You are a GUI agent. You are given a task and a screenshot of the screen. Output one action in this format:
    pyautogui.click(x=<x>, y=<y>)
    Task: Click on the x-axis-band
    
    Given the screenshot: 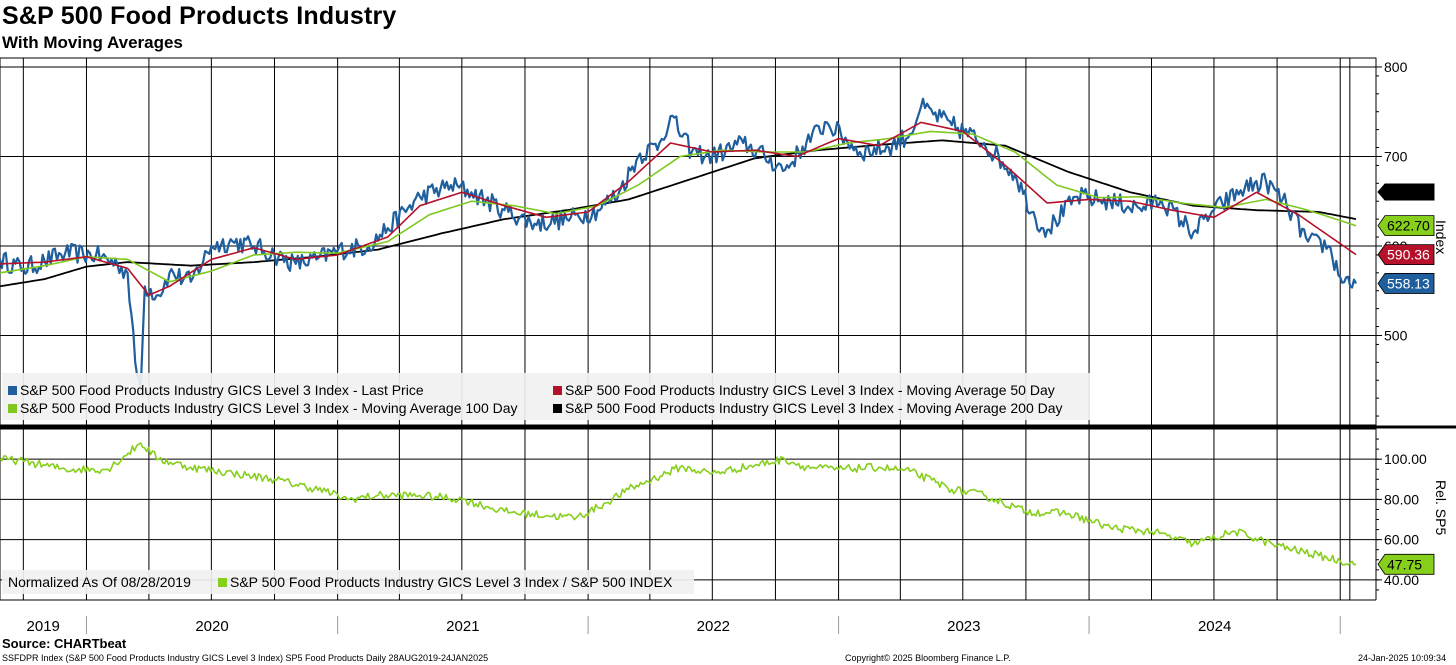 What is the action you would take?
    pyautogui.click(x=728, y=620)
    